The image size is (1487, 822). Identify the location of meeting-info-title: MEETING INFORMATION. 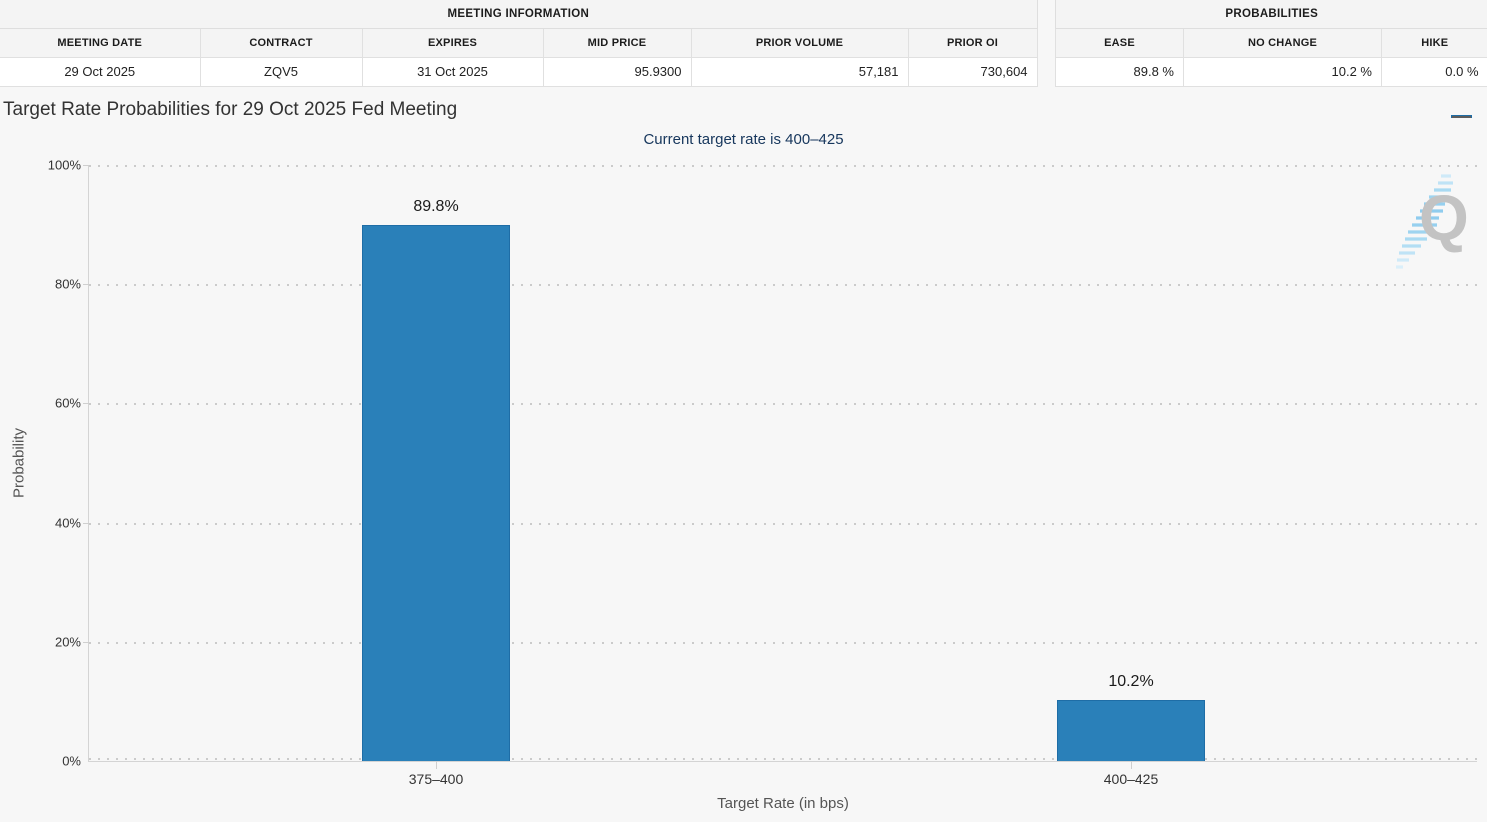
(519, 14).